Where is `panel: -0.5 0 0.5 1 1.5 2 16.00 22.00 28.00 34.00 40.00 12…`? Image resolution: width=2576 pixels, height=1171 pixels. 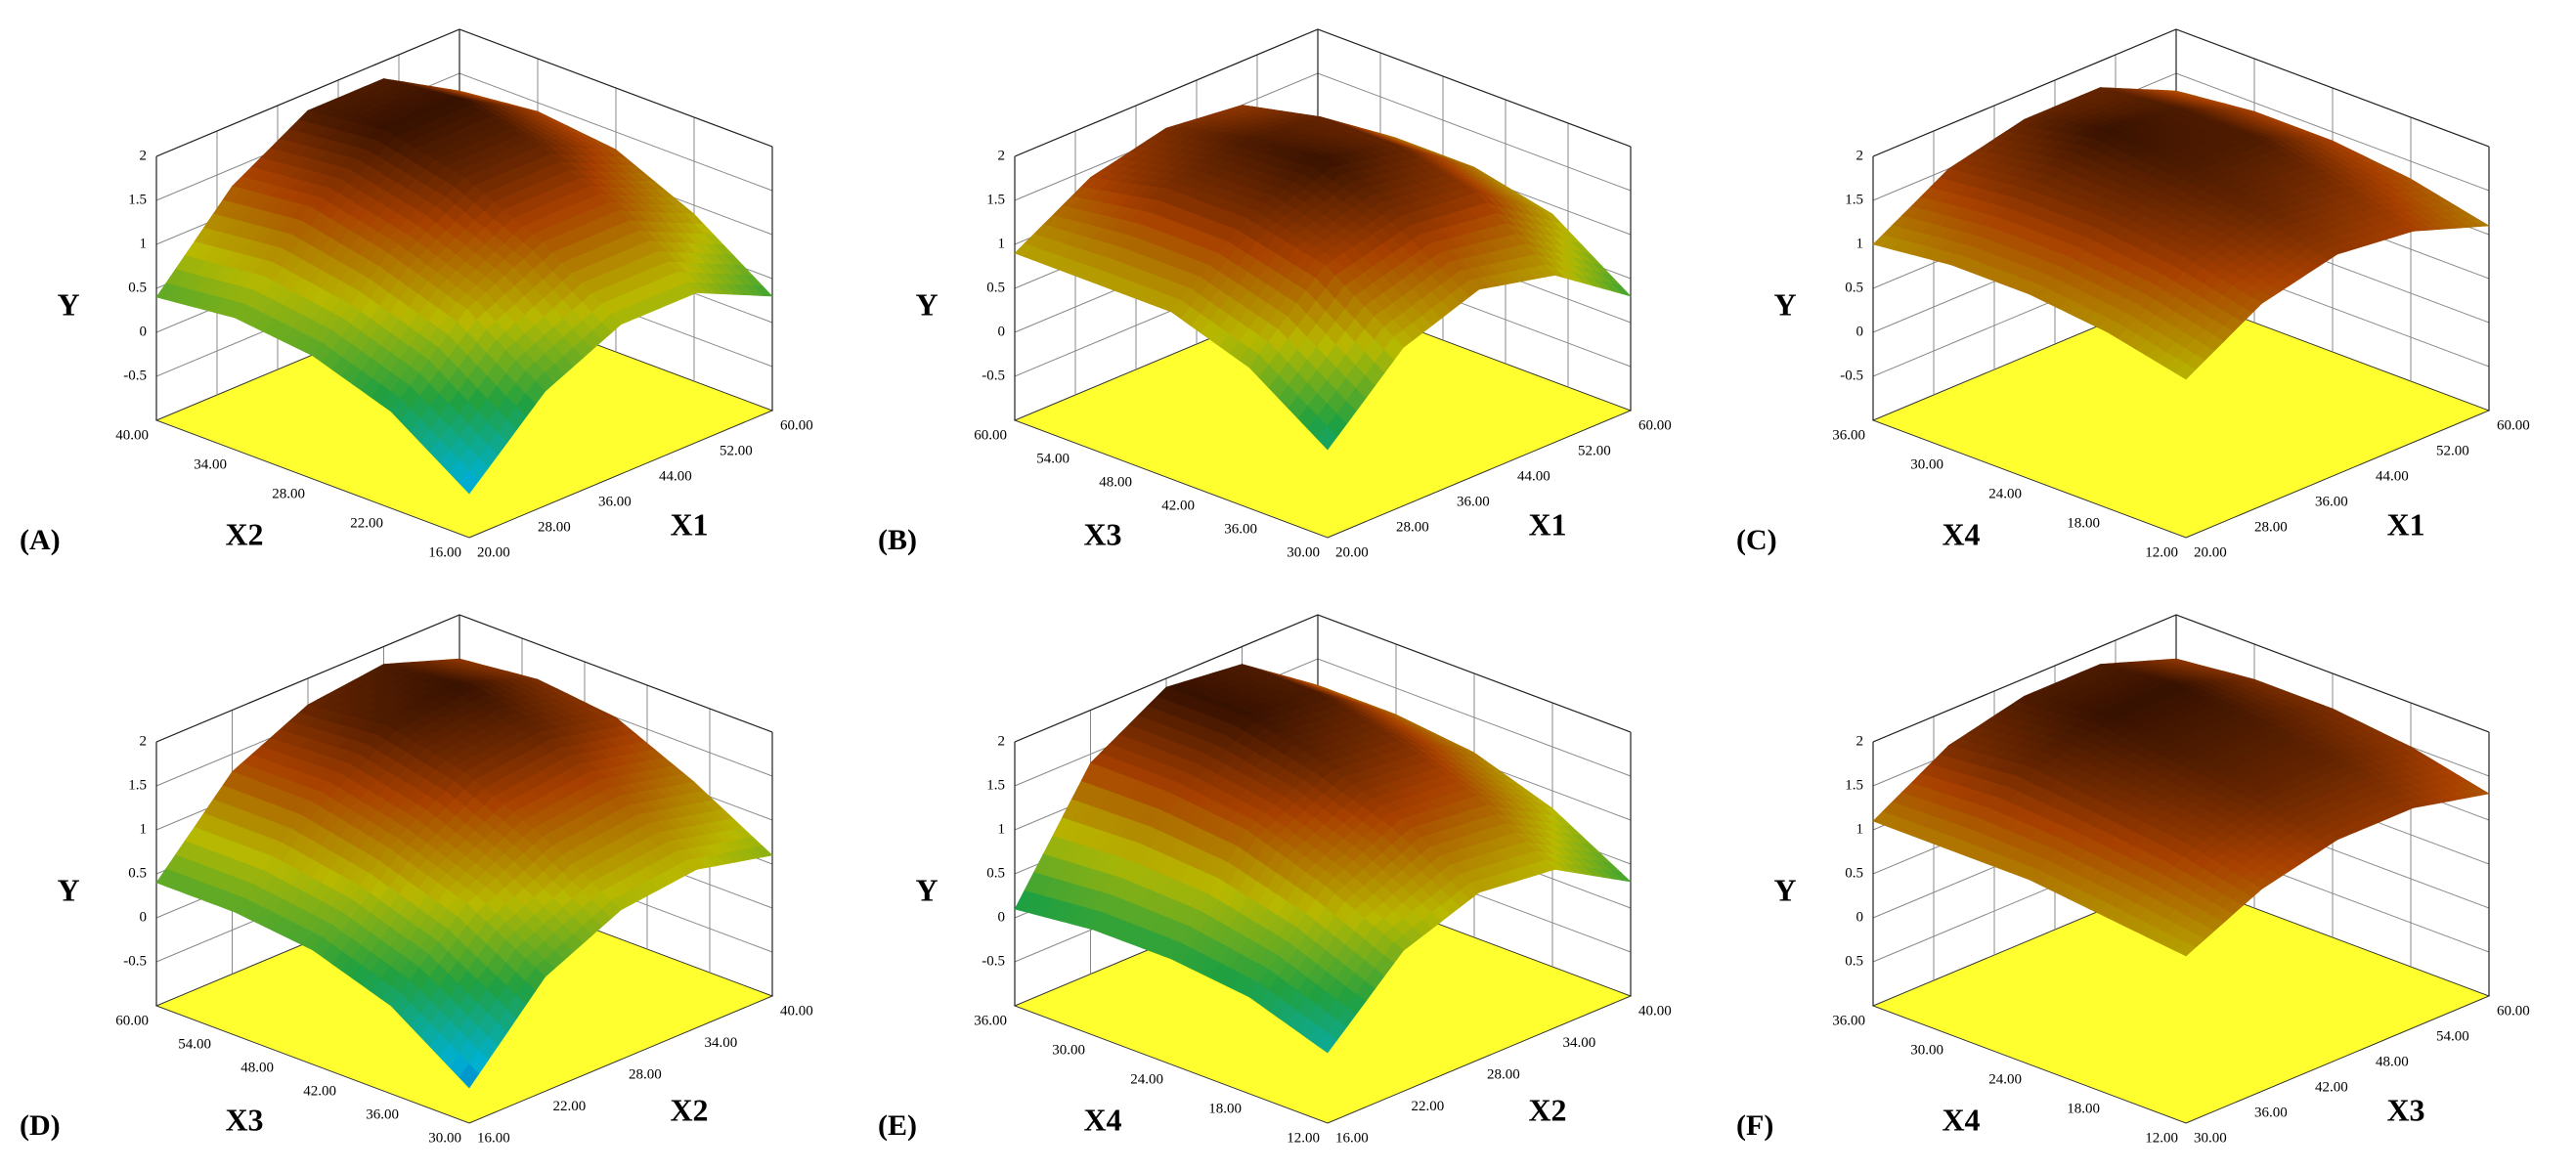 panel: -0.5 0 0.5 1 1.5 2 16.00 22.00 28.00 34.00 40.00 12… is located at coordinates (1275, 880).